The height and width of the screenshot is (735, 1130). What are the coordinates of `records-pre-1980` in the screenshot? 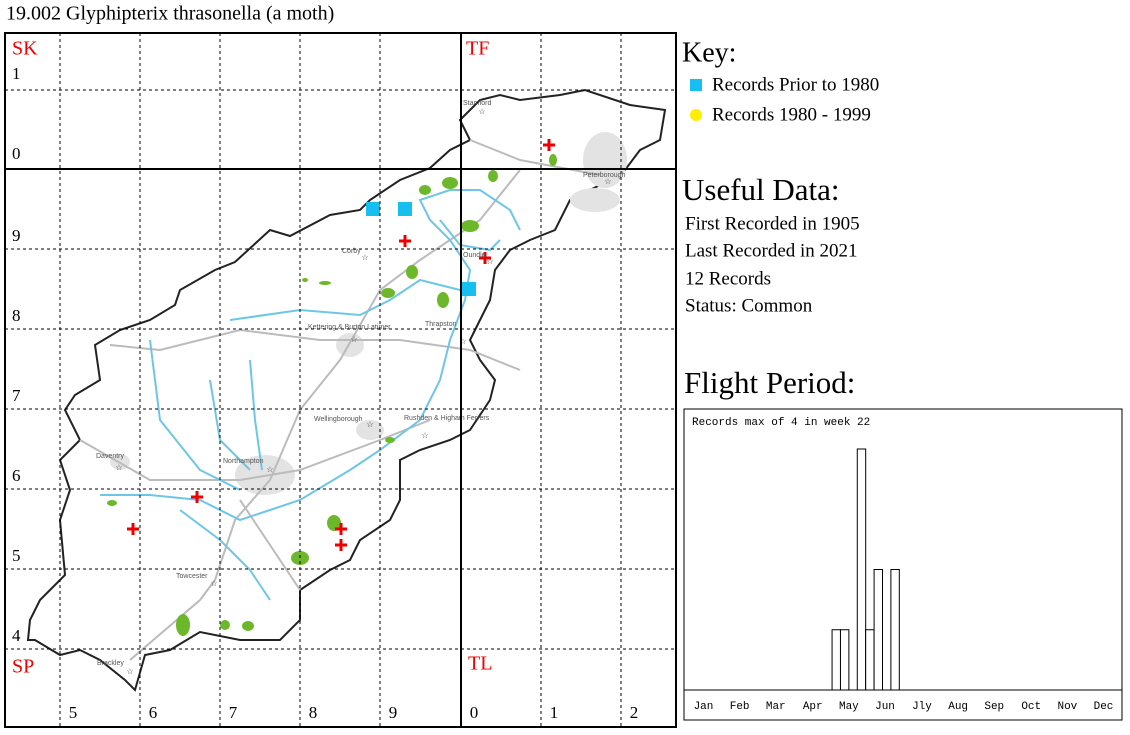 It's located at (421, 249).